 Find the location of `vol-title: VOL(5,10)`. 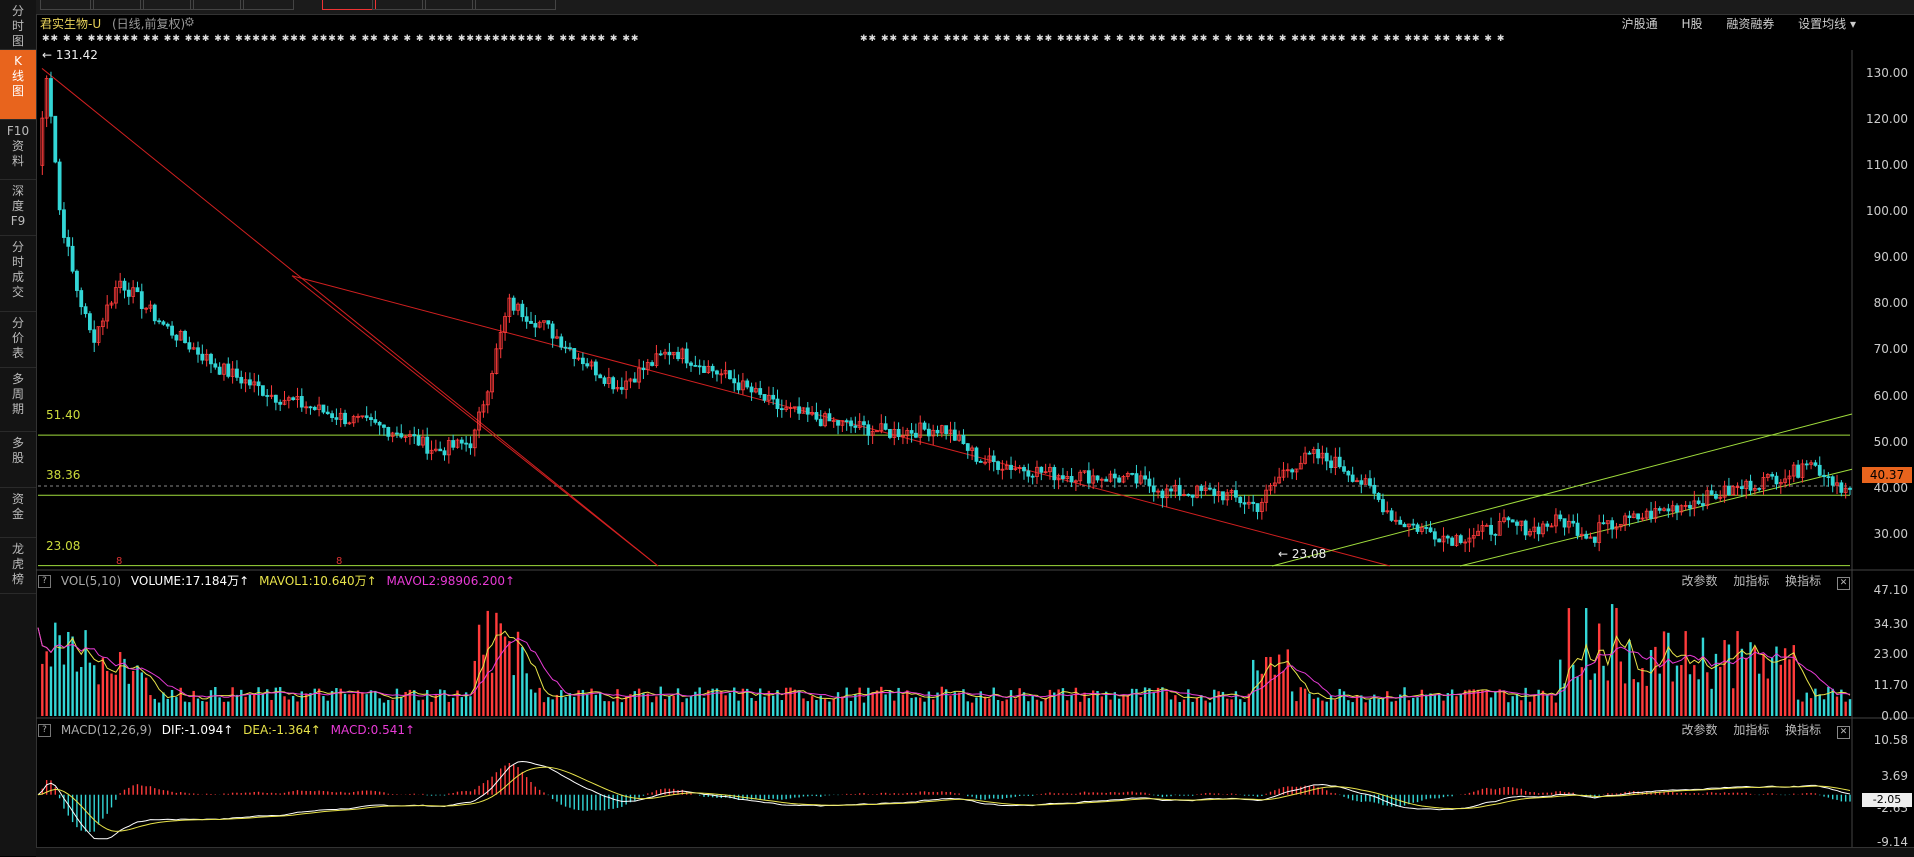

vol-title: VOL(5,10) is located at coordinates (91, 581).